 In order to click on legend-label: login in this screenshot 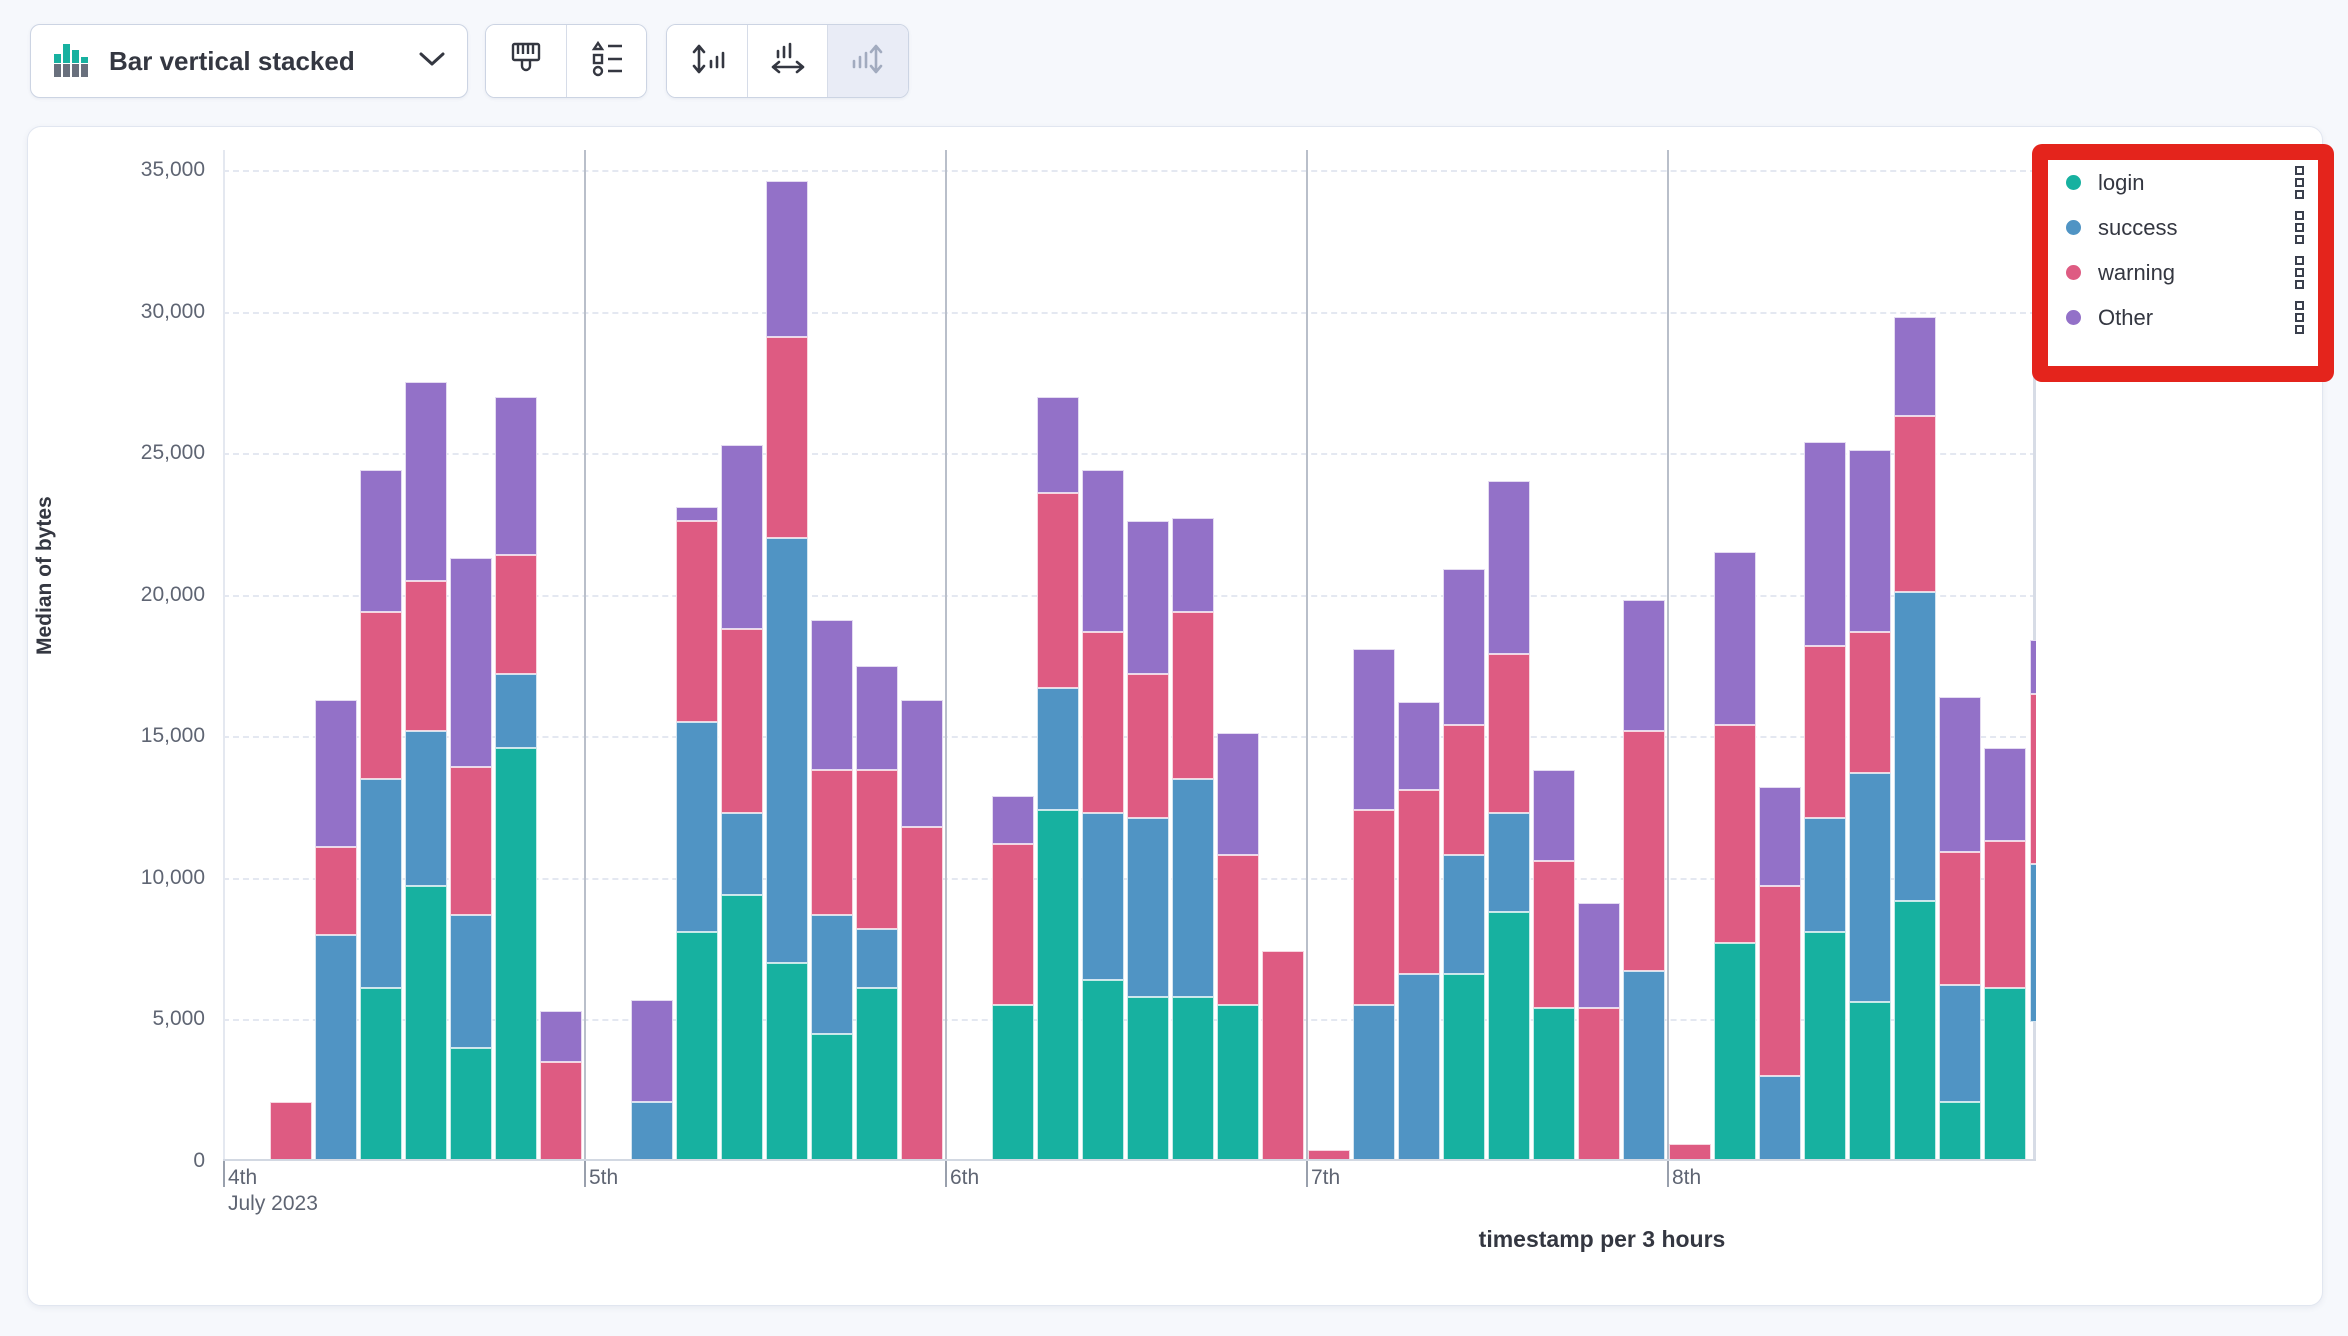, I will do `click(2121, 182)`.